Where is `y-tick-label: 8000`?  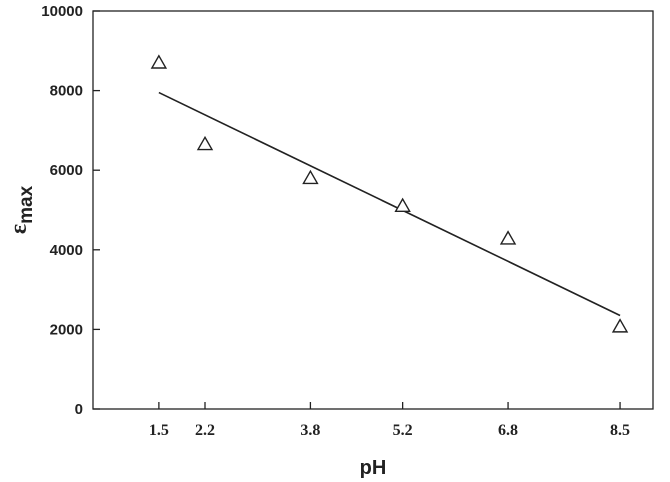
y-tick-label: 8000 is located at coordinates (66, 91).